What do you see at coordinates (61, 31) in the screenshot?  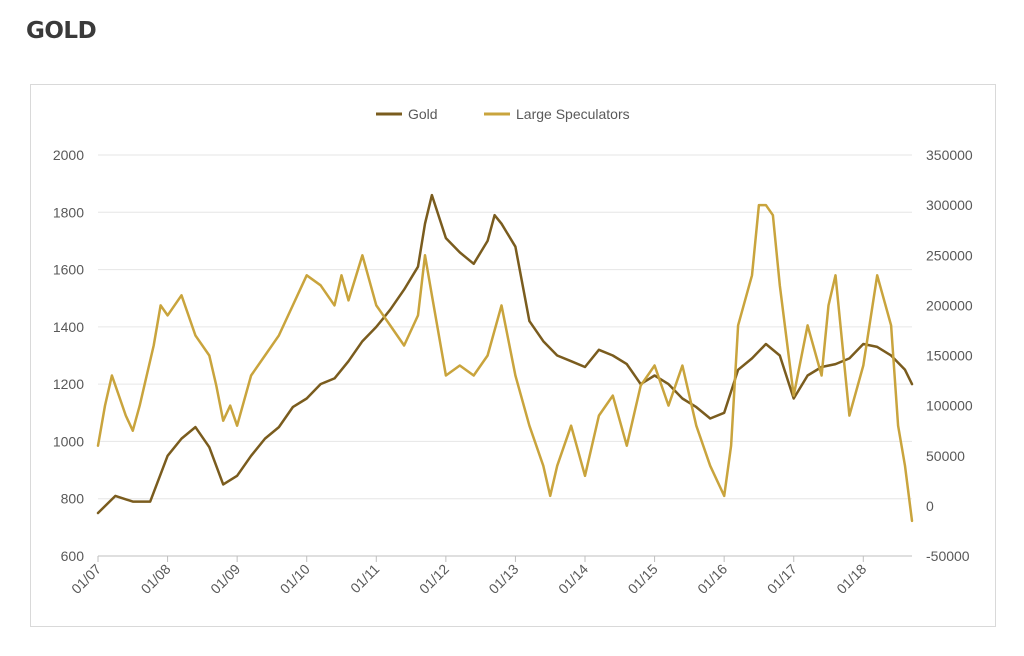 I see `page-title: GOLD` at bounding box center [61, 31].